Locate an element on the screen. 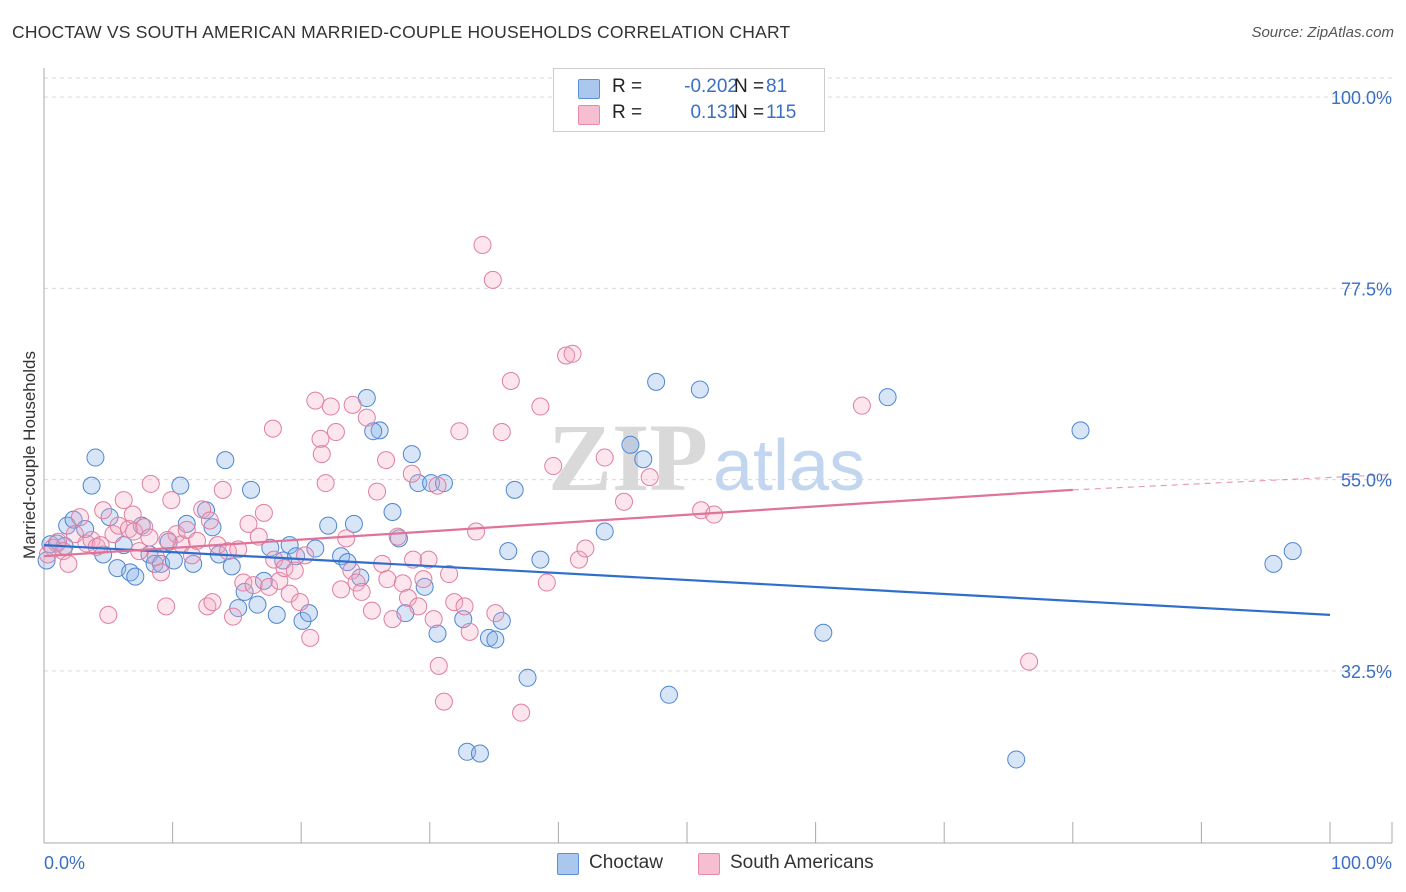 This screenshot has width=1406, height=892. legend-swatch-south-americans is located at coordinates (589, 115).